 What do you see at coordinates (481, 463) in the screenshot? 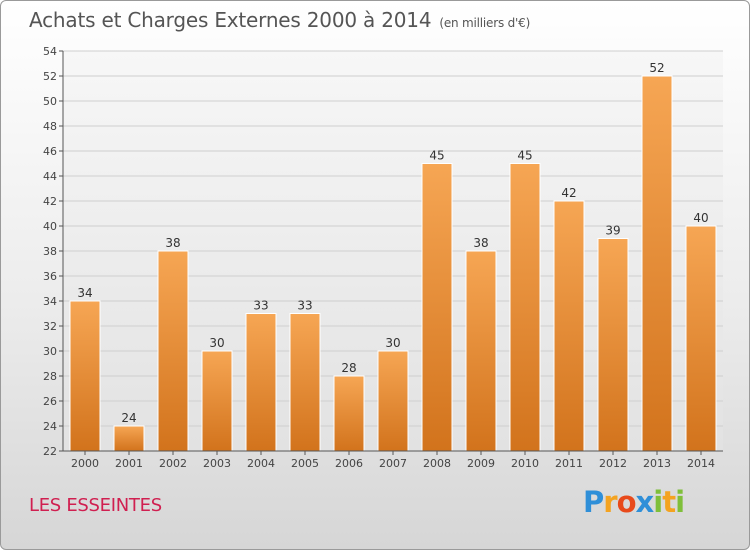
I see `x-tick-label: 2009` at bounding box center [481, 463].